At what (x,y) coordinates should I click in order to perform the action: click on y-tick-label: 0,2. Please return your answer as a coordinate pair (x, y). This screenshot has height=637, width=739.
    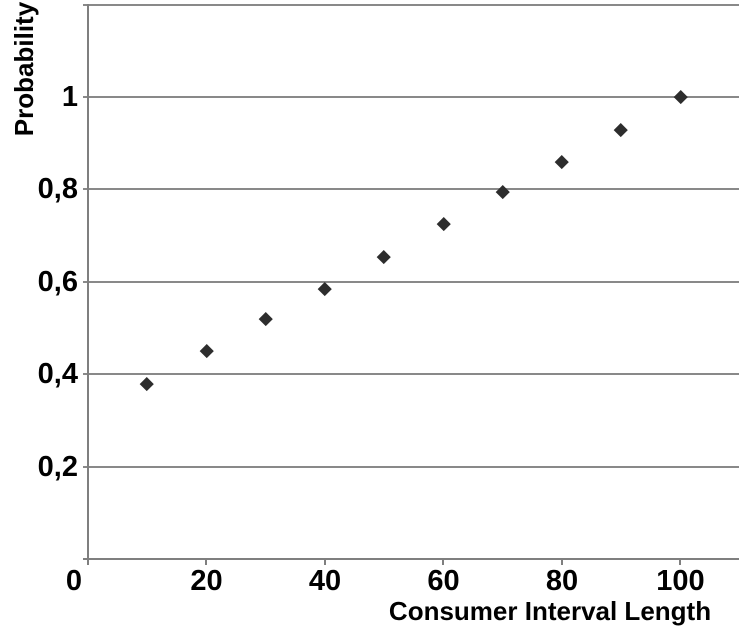
    Looking at the image, I should click on (57, 466).